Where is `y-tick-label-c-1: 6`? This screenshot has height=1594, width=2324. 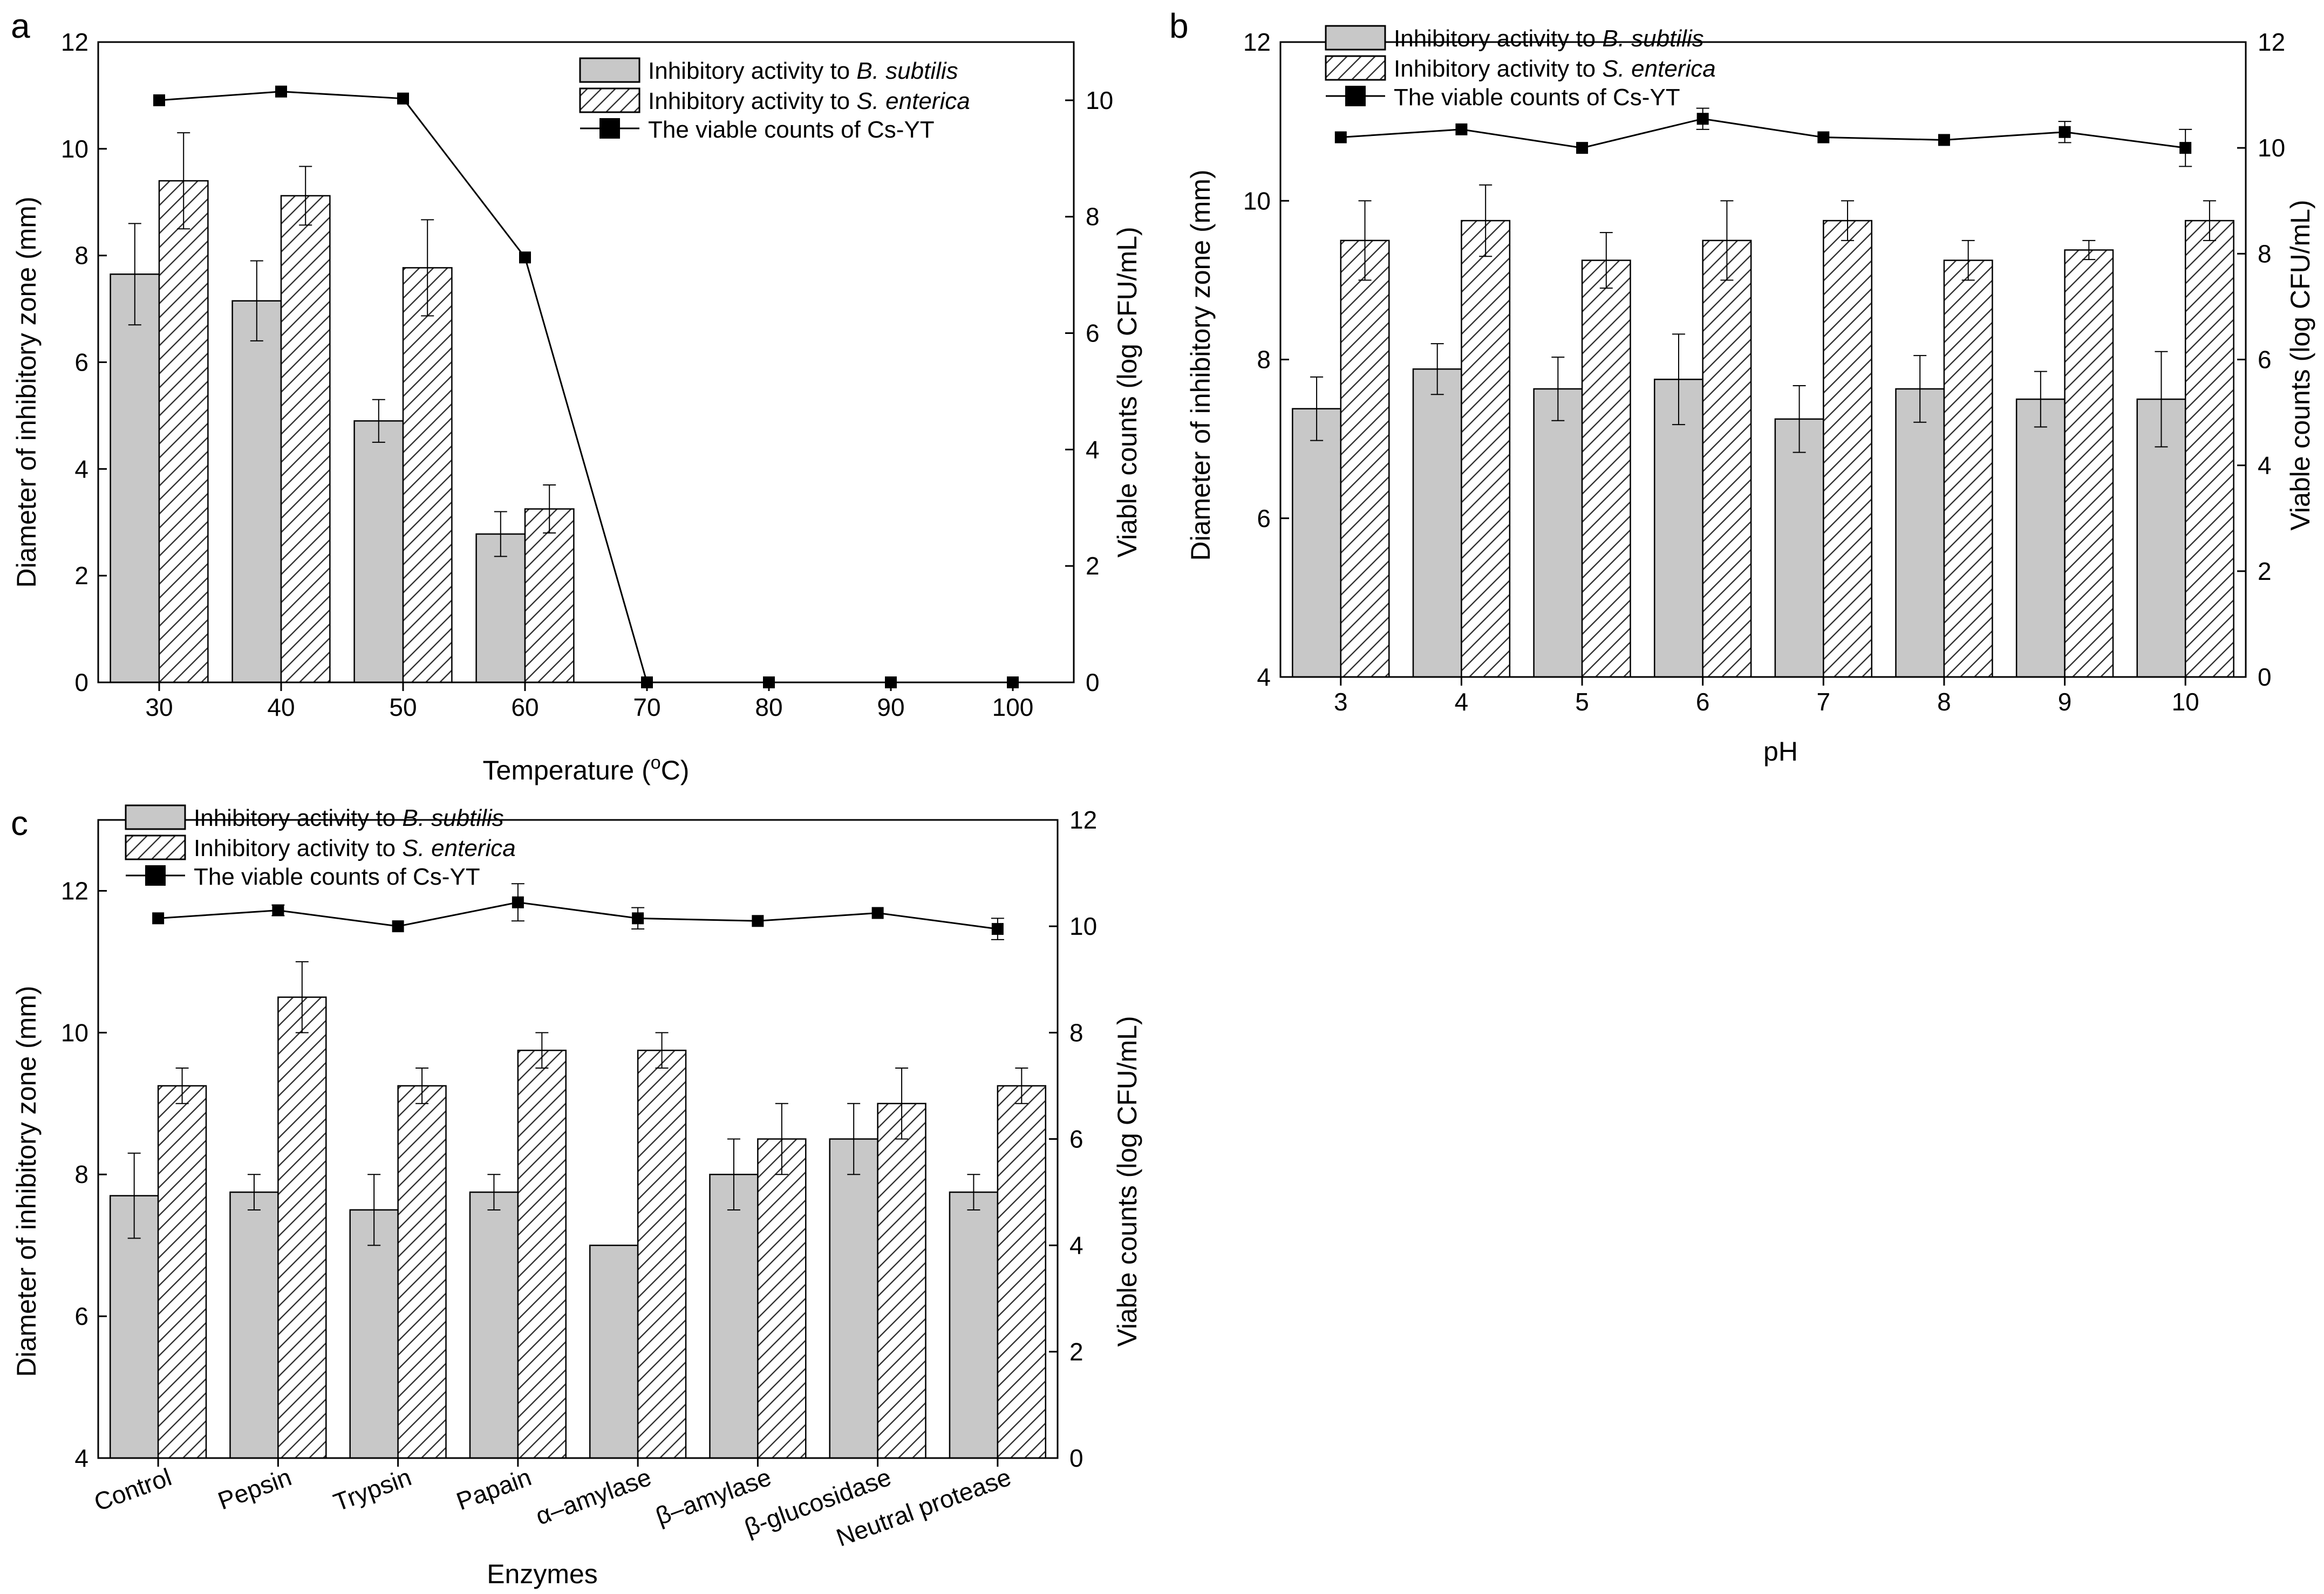
y-tick-label-c-1: 6 is located at coordinates (81, 1316).